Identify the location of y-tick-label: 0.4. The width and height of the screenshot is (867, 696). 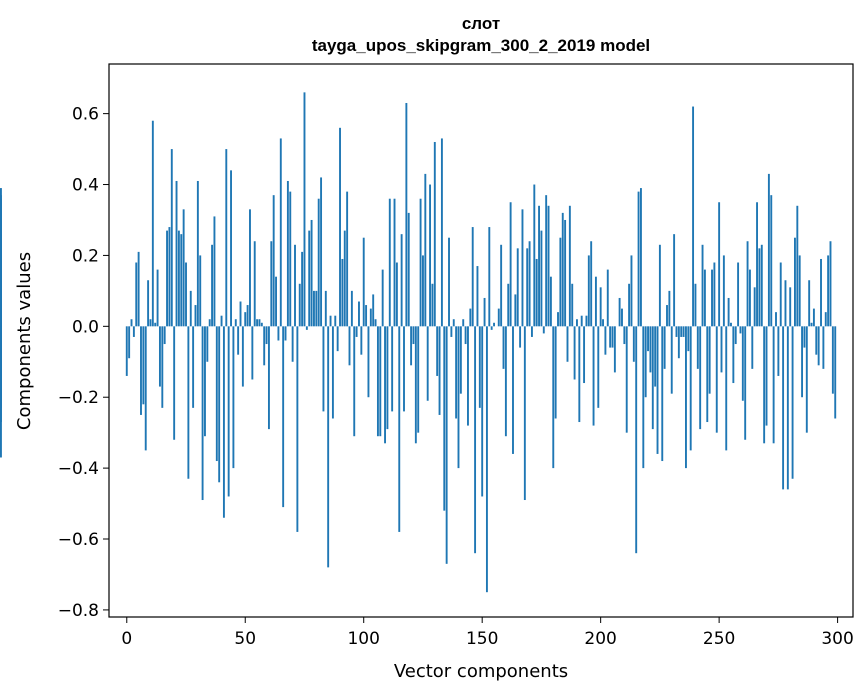
(85, 186).